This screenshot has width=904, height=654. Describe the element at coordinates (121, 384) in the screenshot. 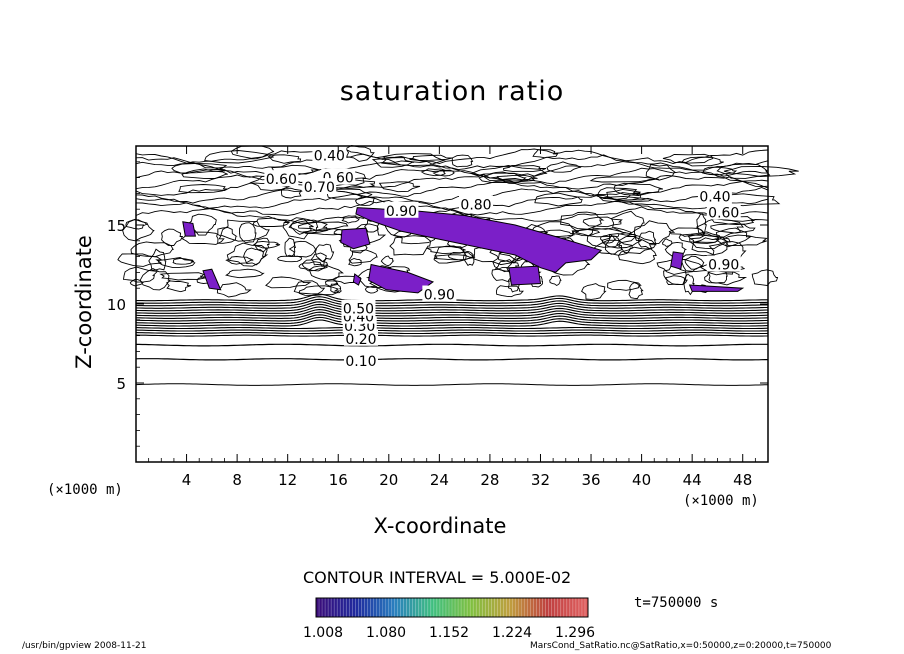

I see `y-tick-label: 5` at that location.